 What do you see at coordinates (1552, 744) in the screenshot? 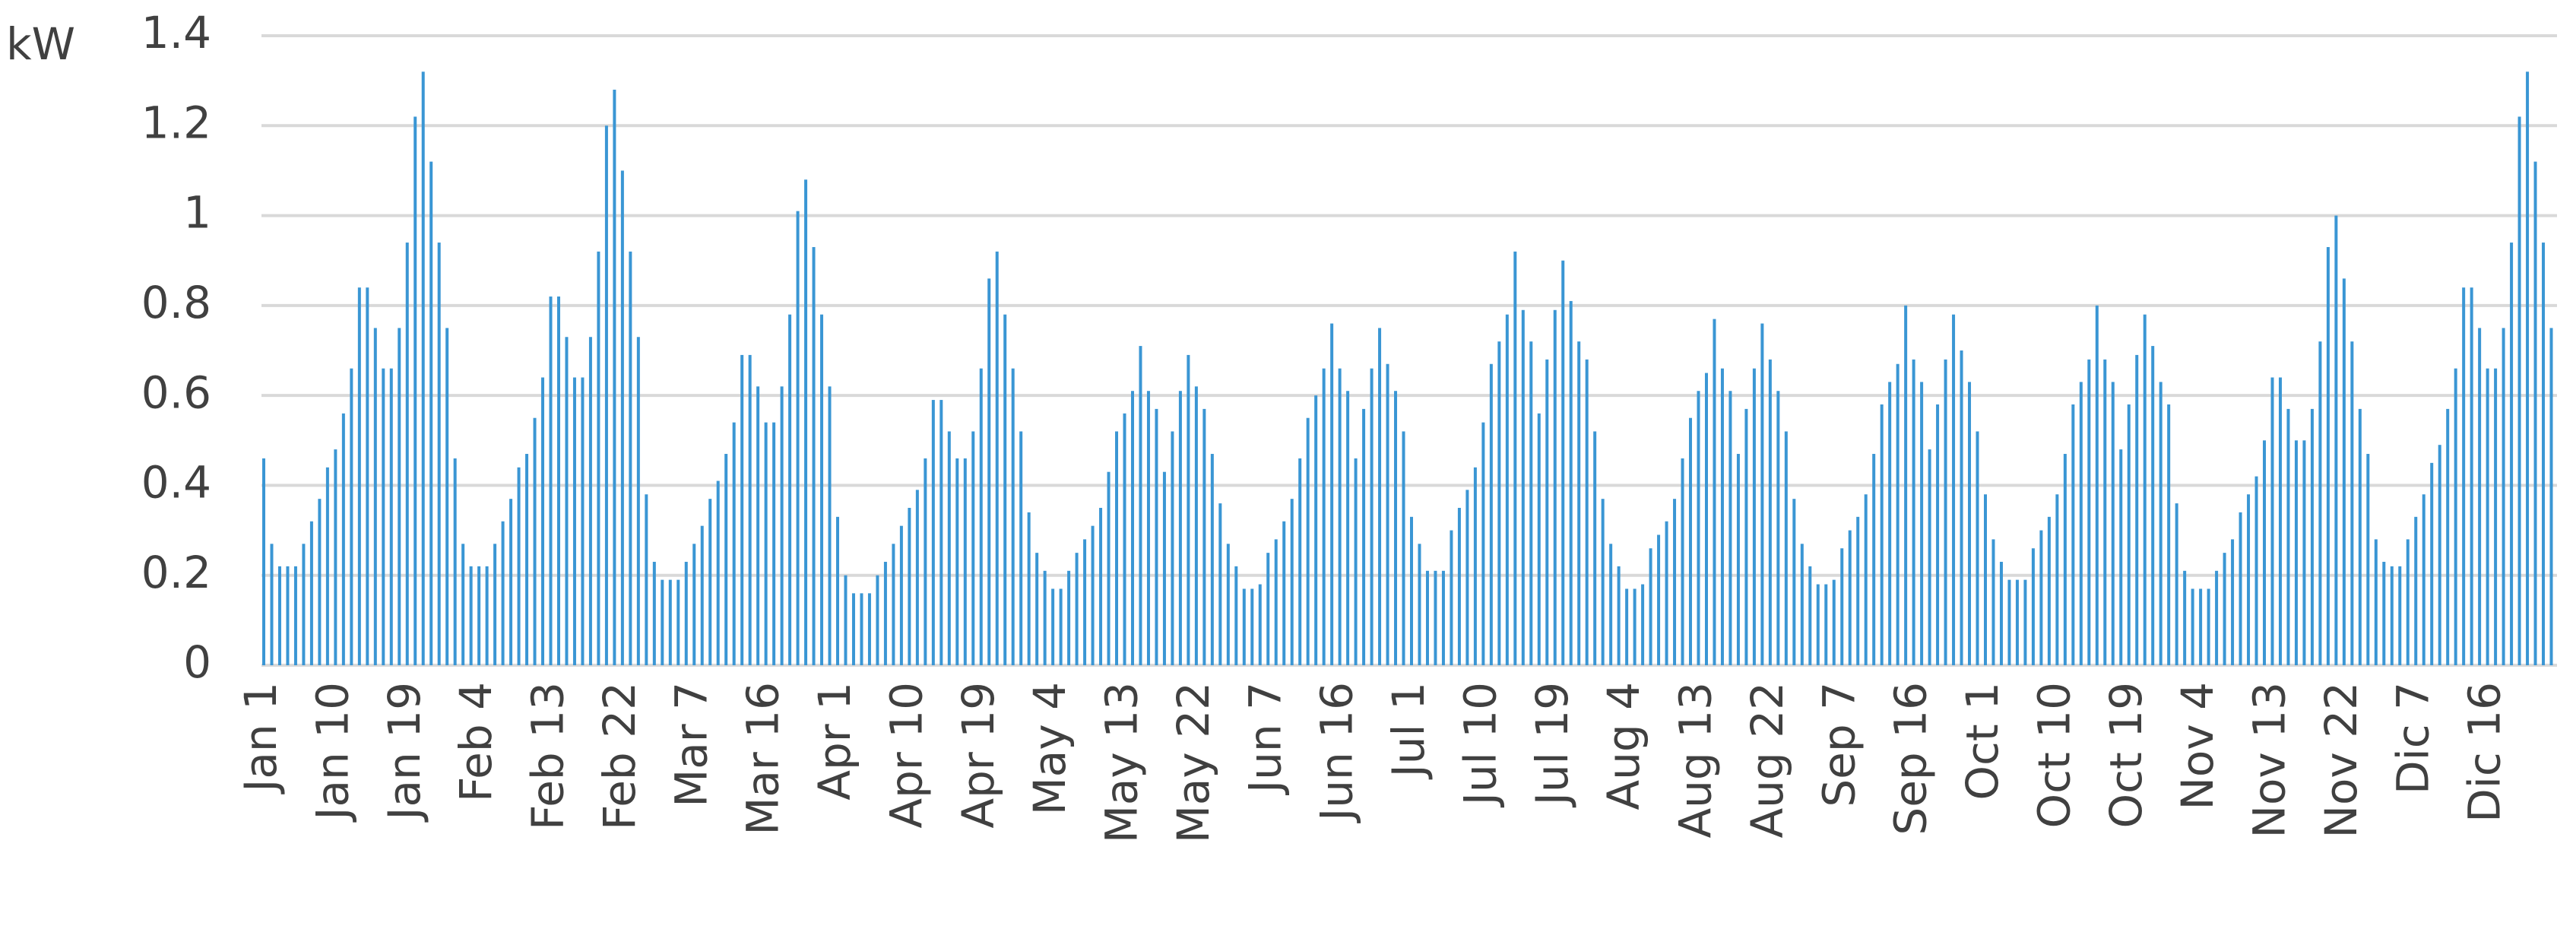
I see `x-tick-label: Jul 19` at bounding box center [1552, 744].